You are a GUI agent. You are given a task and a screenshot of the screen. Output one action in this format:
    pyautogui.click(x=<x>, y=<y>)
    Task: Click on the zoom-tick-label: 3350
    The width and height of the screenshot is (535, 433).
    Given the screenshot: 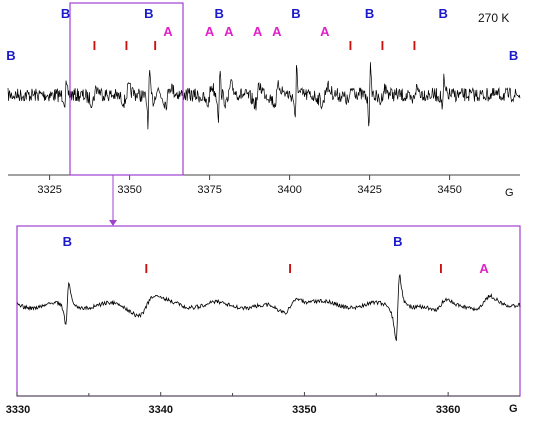 What is the action you would take?
    pyautogui.click(x=304, y=410)
    